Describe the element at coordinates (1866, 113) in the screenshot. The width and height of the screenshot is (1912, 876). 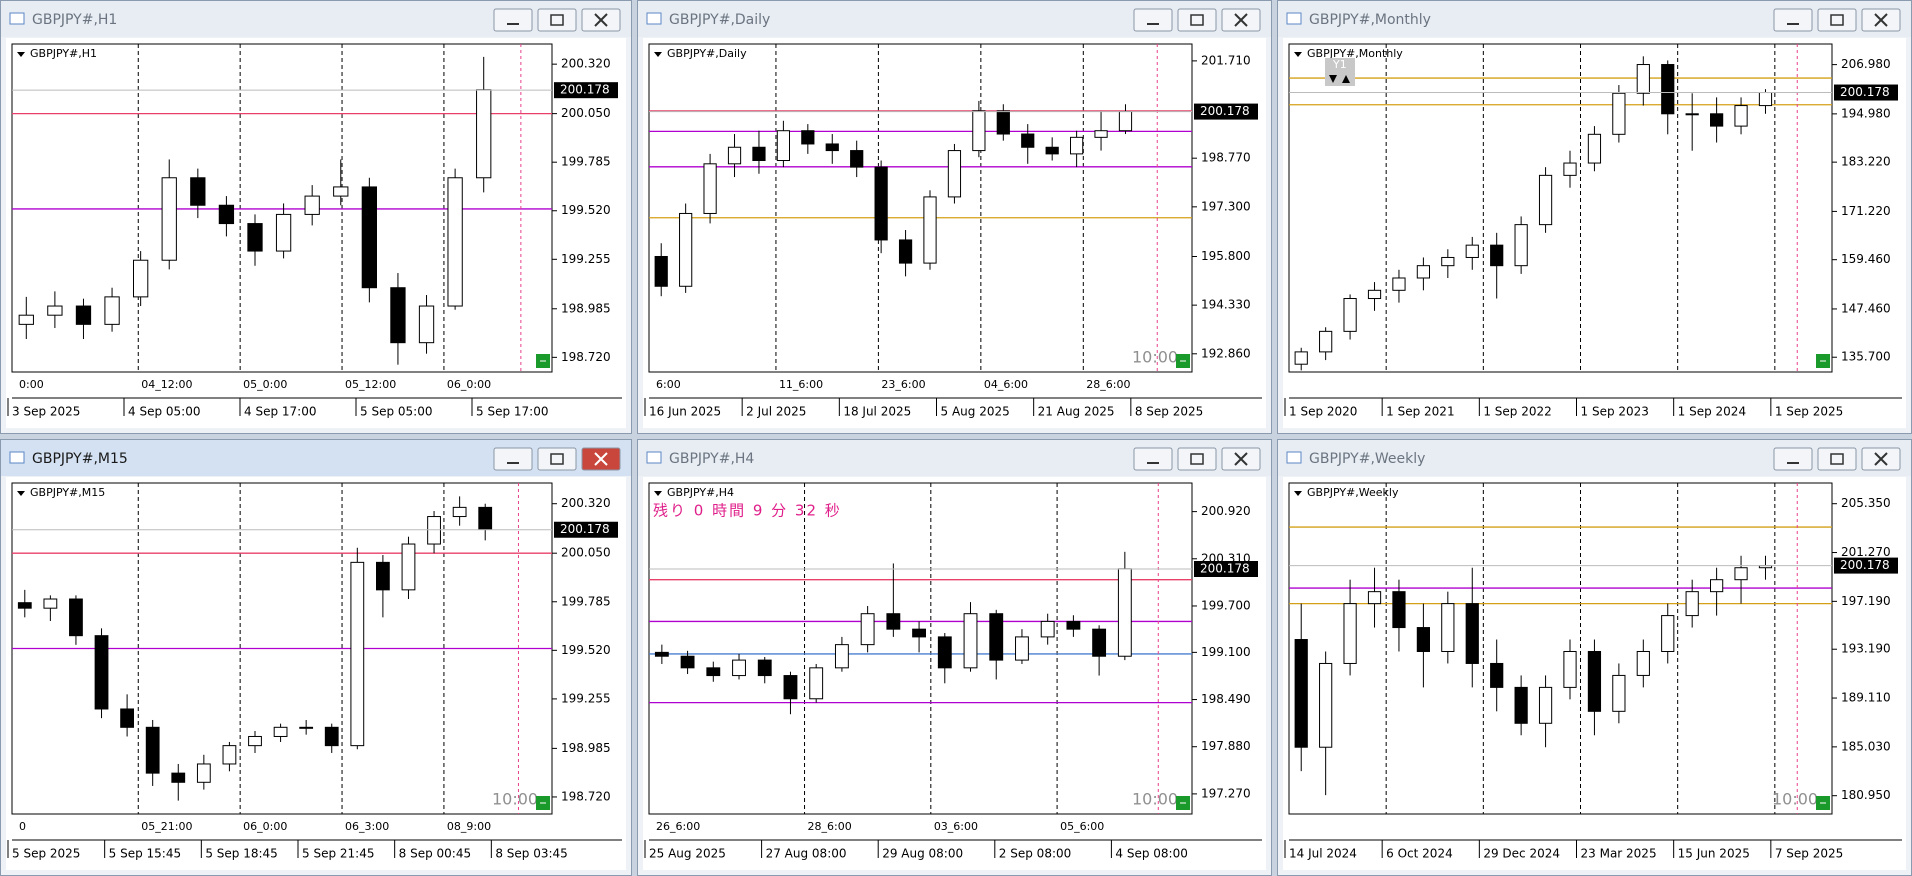
I see `y-tick-label: 194.980` at that location.